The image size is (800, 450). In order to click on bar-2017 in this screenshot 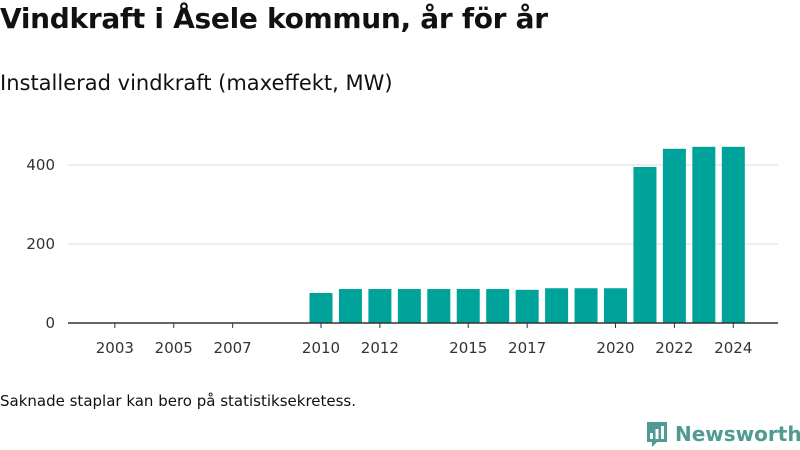, I will do `click(527, 306)`.